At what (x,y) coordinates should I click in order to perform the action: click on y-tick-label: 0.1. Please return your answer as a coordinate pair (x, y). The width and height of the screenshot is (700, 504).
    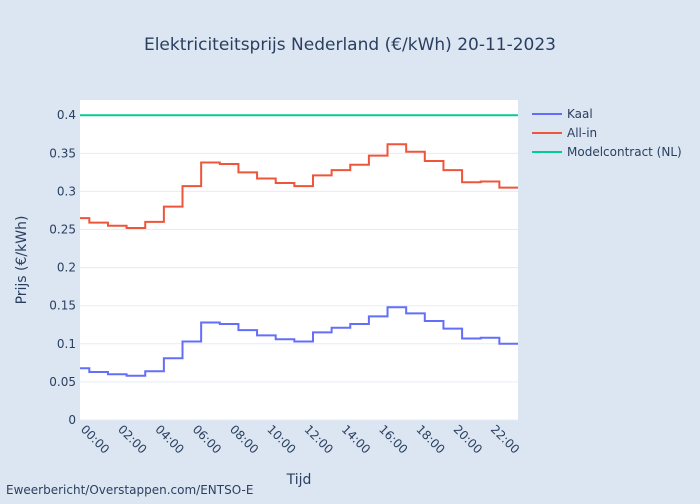
    Looking at the image, I should click on (66, 344).